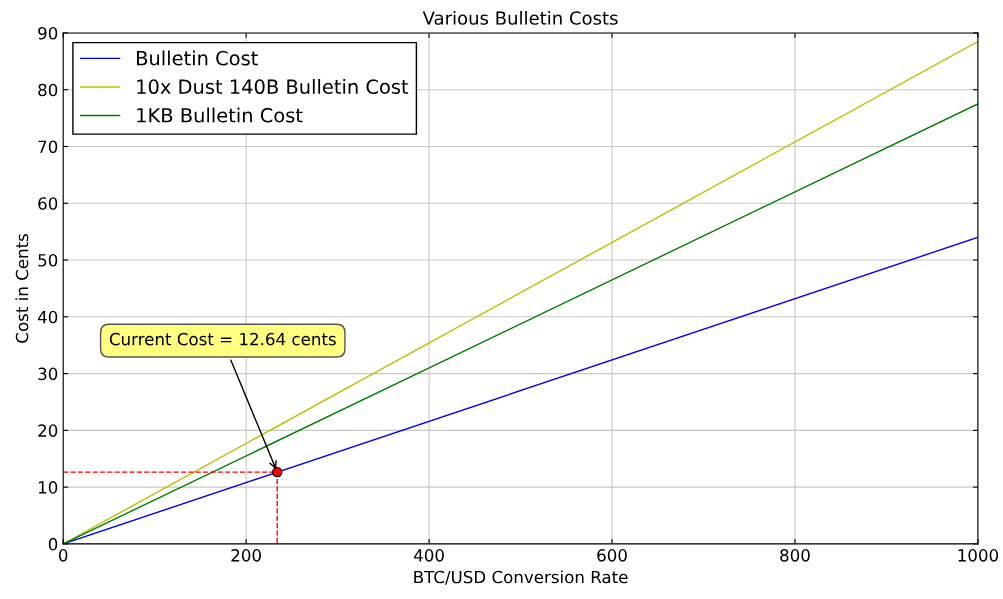 This screenshot has width=1003, height=599. What do you see at coordinates (48, 33) in the screenshot?
I see `y-tick-label: 90` at bounding box center [48, 33].